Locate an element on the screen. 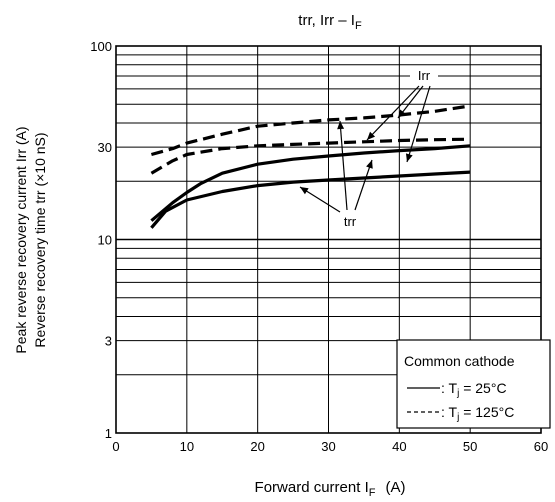 The width and height of the screenshot is (555, 502). legend: Common cathode : Tj = 25°C : Tj = 125°C is located at coordinates (473, 384).